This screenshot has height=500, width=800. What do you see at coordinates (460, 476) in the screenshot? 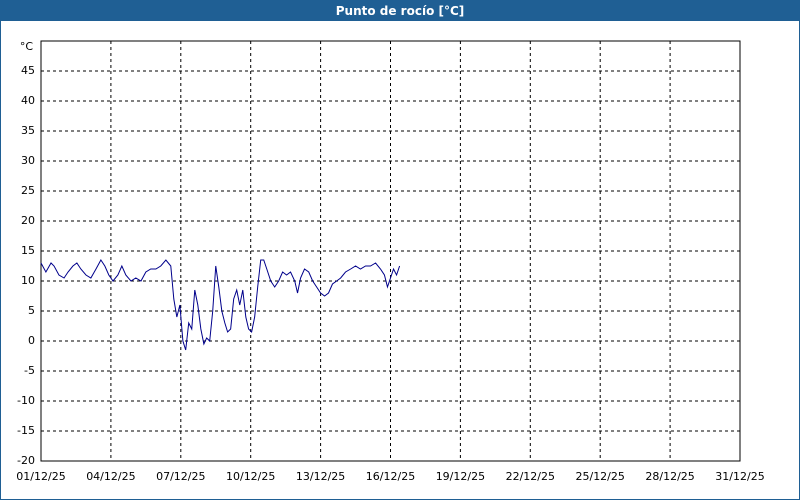
I see `x-tick-label: 19/12/25` at bounding box center [460, 476].